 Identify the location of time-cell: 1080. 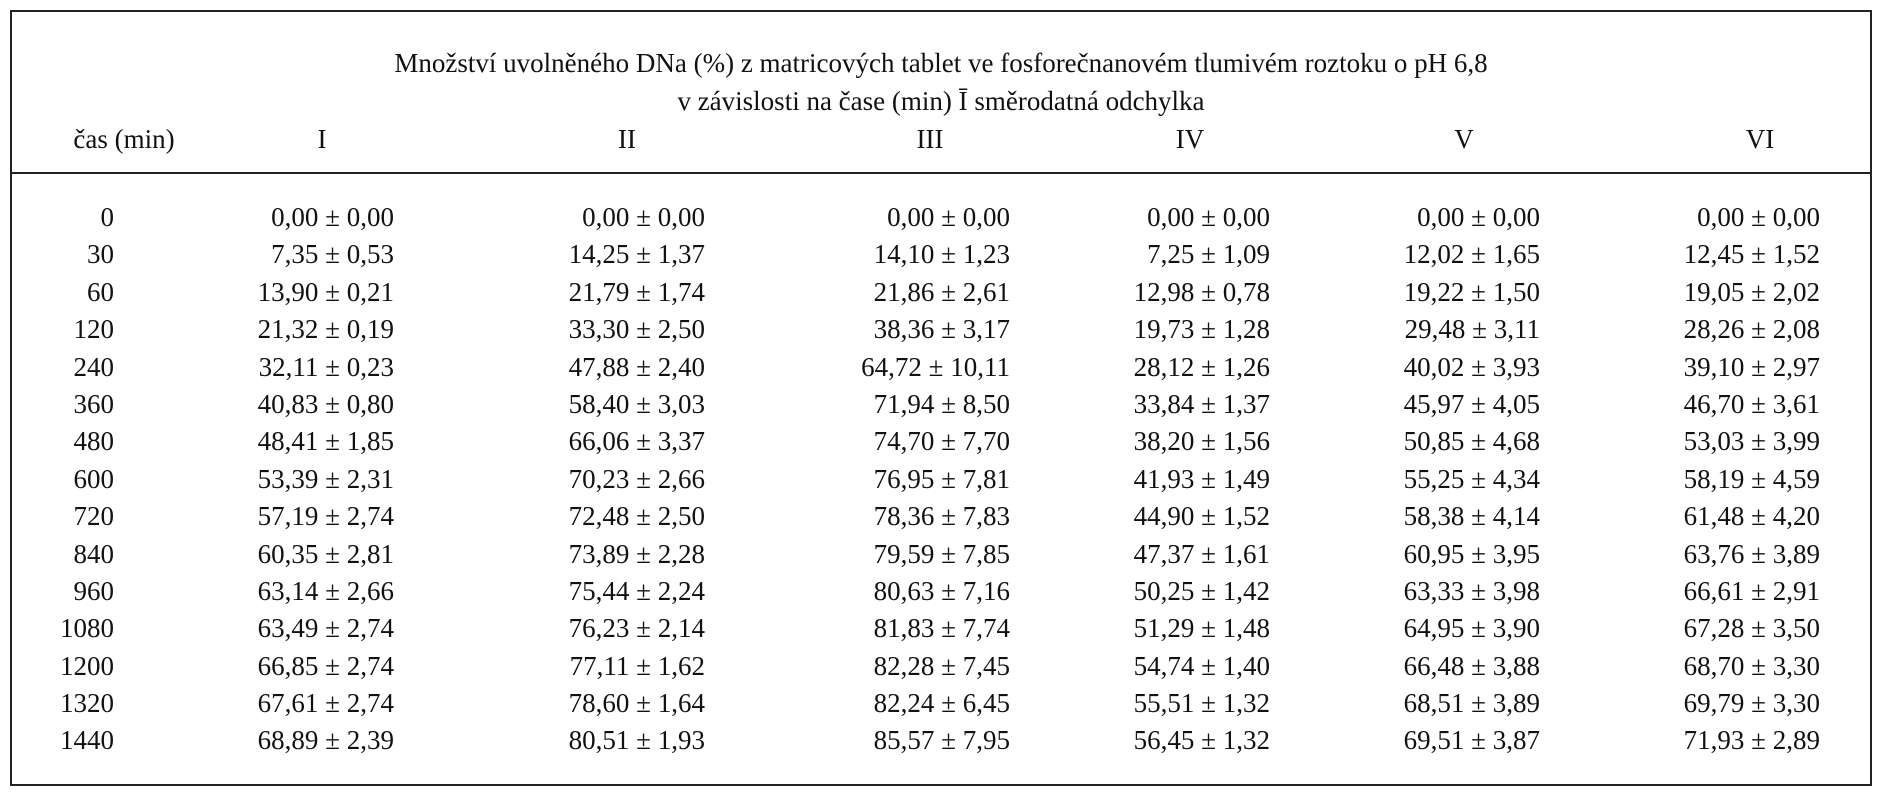
(87, 628).